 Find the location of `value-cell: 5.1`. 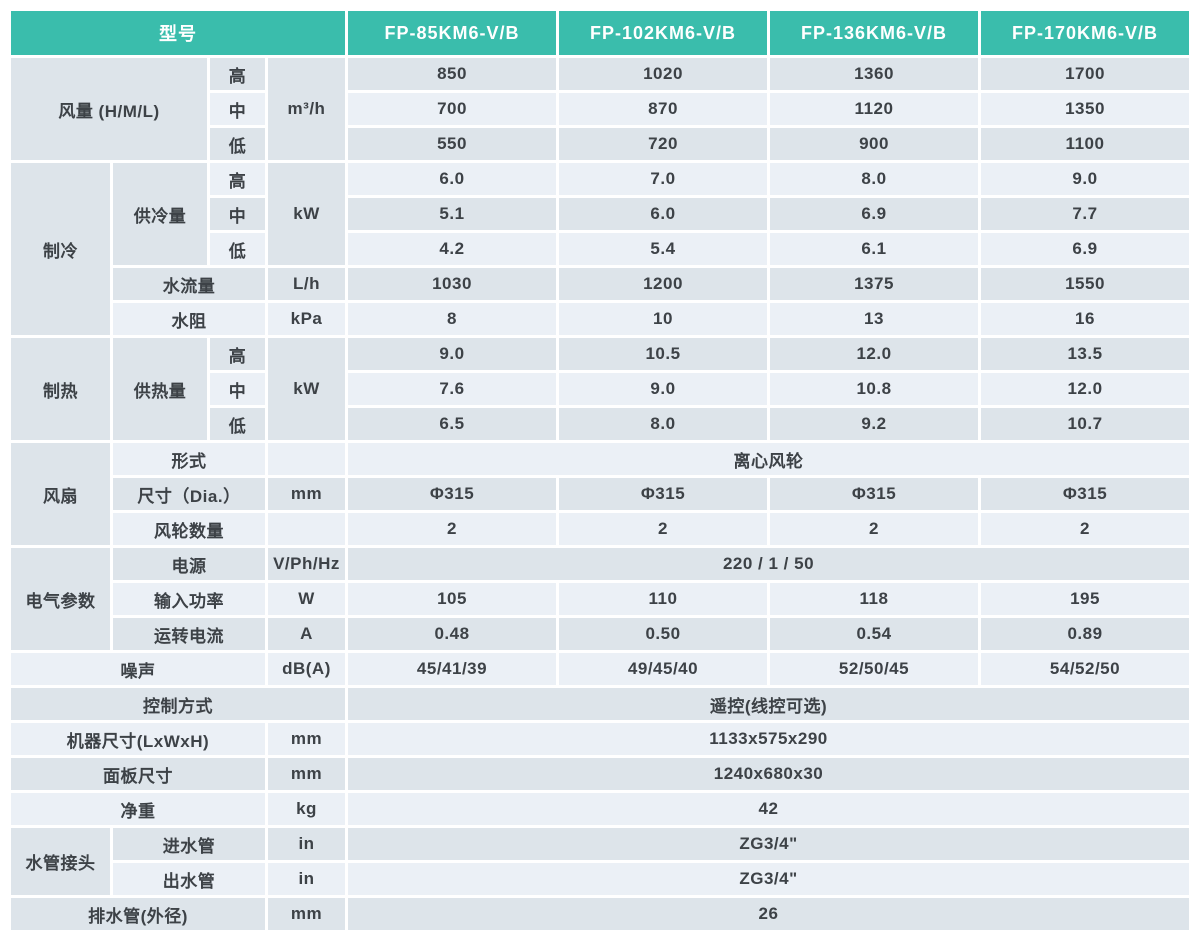

value-cell: 5.1 is located at coordinates (452, 214).